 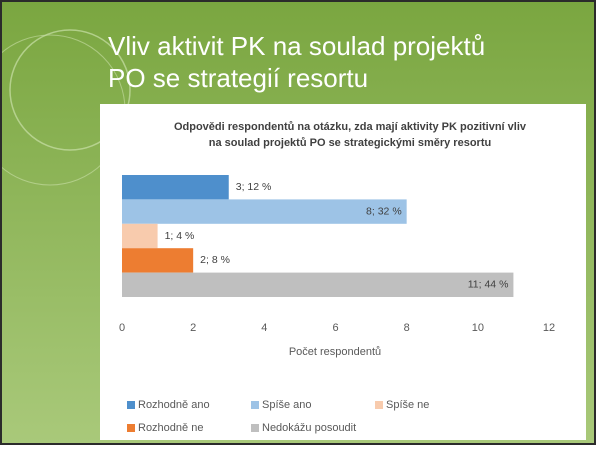 I want to click on legend-label: Spíše ne, so click(x=407, y=405).